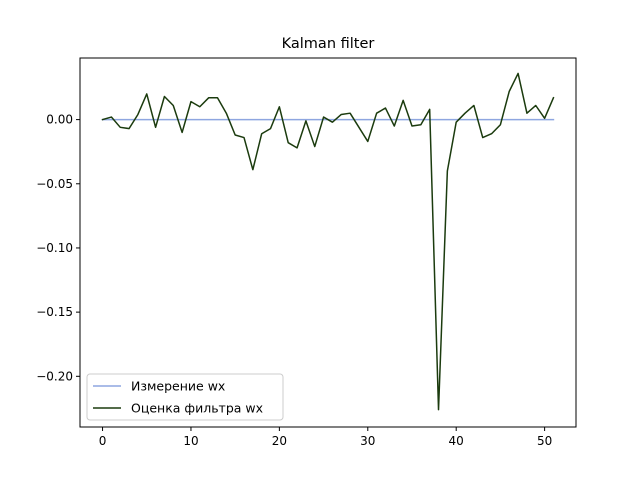  I want to click on y-tick-label: 0.00, so click(59, 120).